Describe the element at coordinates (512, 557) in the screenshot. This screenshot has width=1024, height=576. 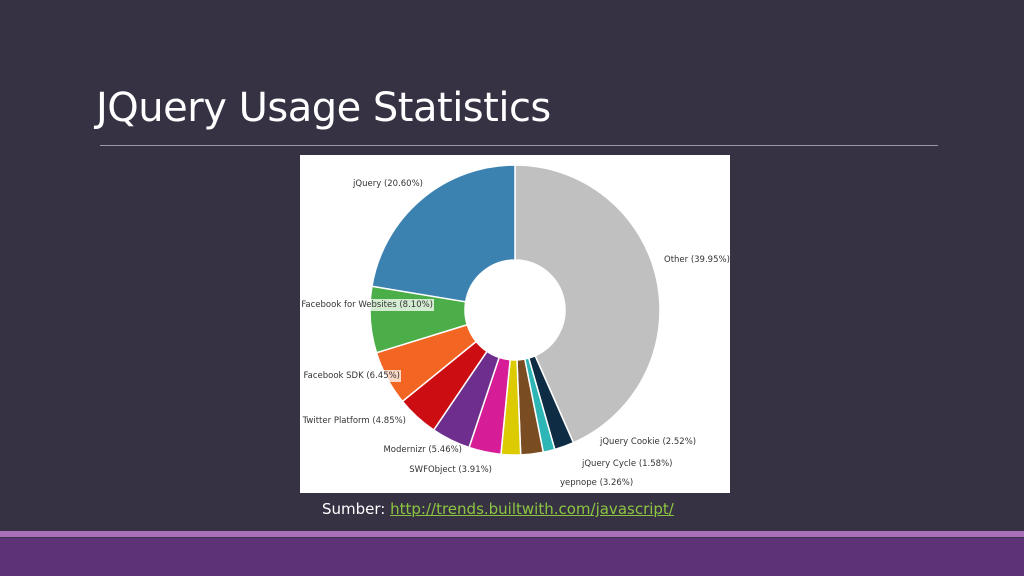
I see `footer-band` at that location.